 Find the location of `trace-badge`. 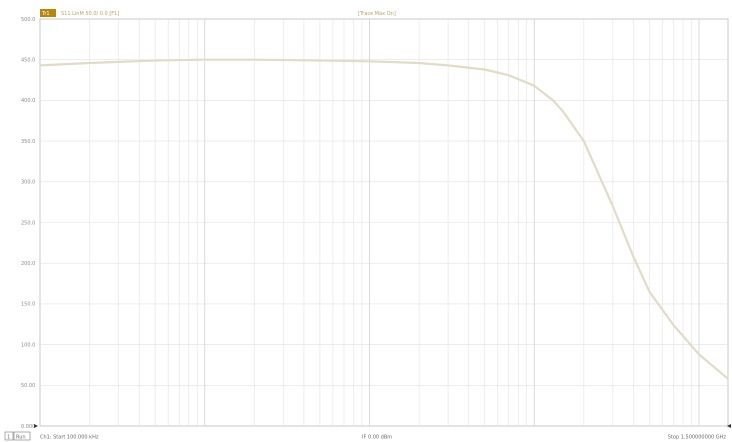

trace-badge is located at coordinates (48, 13).